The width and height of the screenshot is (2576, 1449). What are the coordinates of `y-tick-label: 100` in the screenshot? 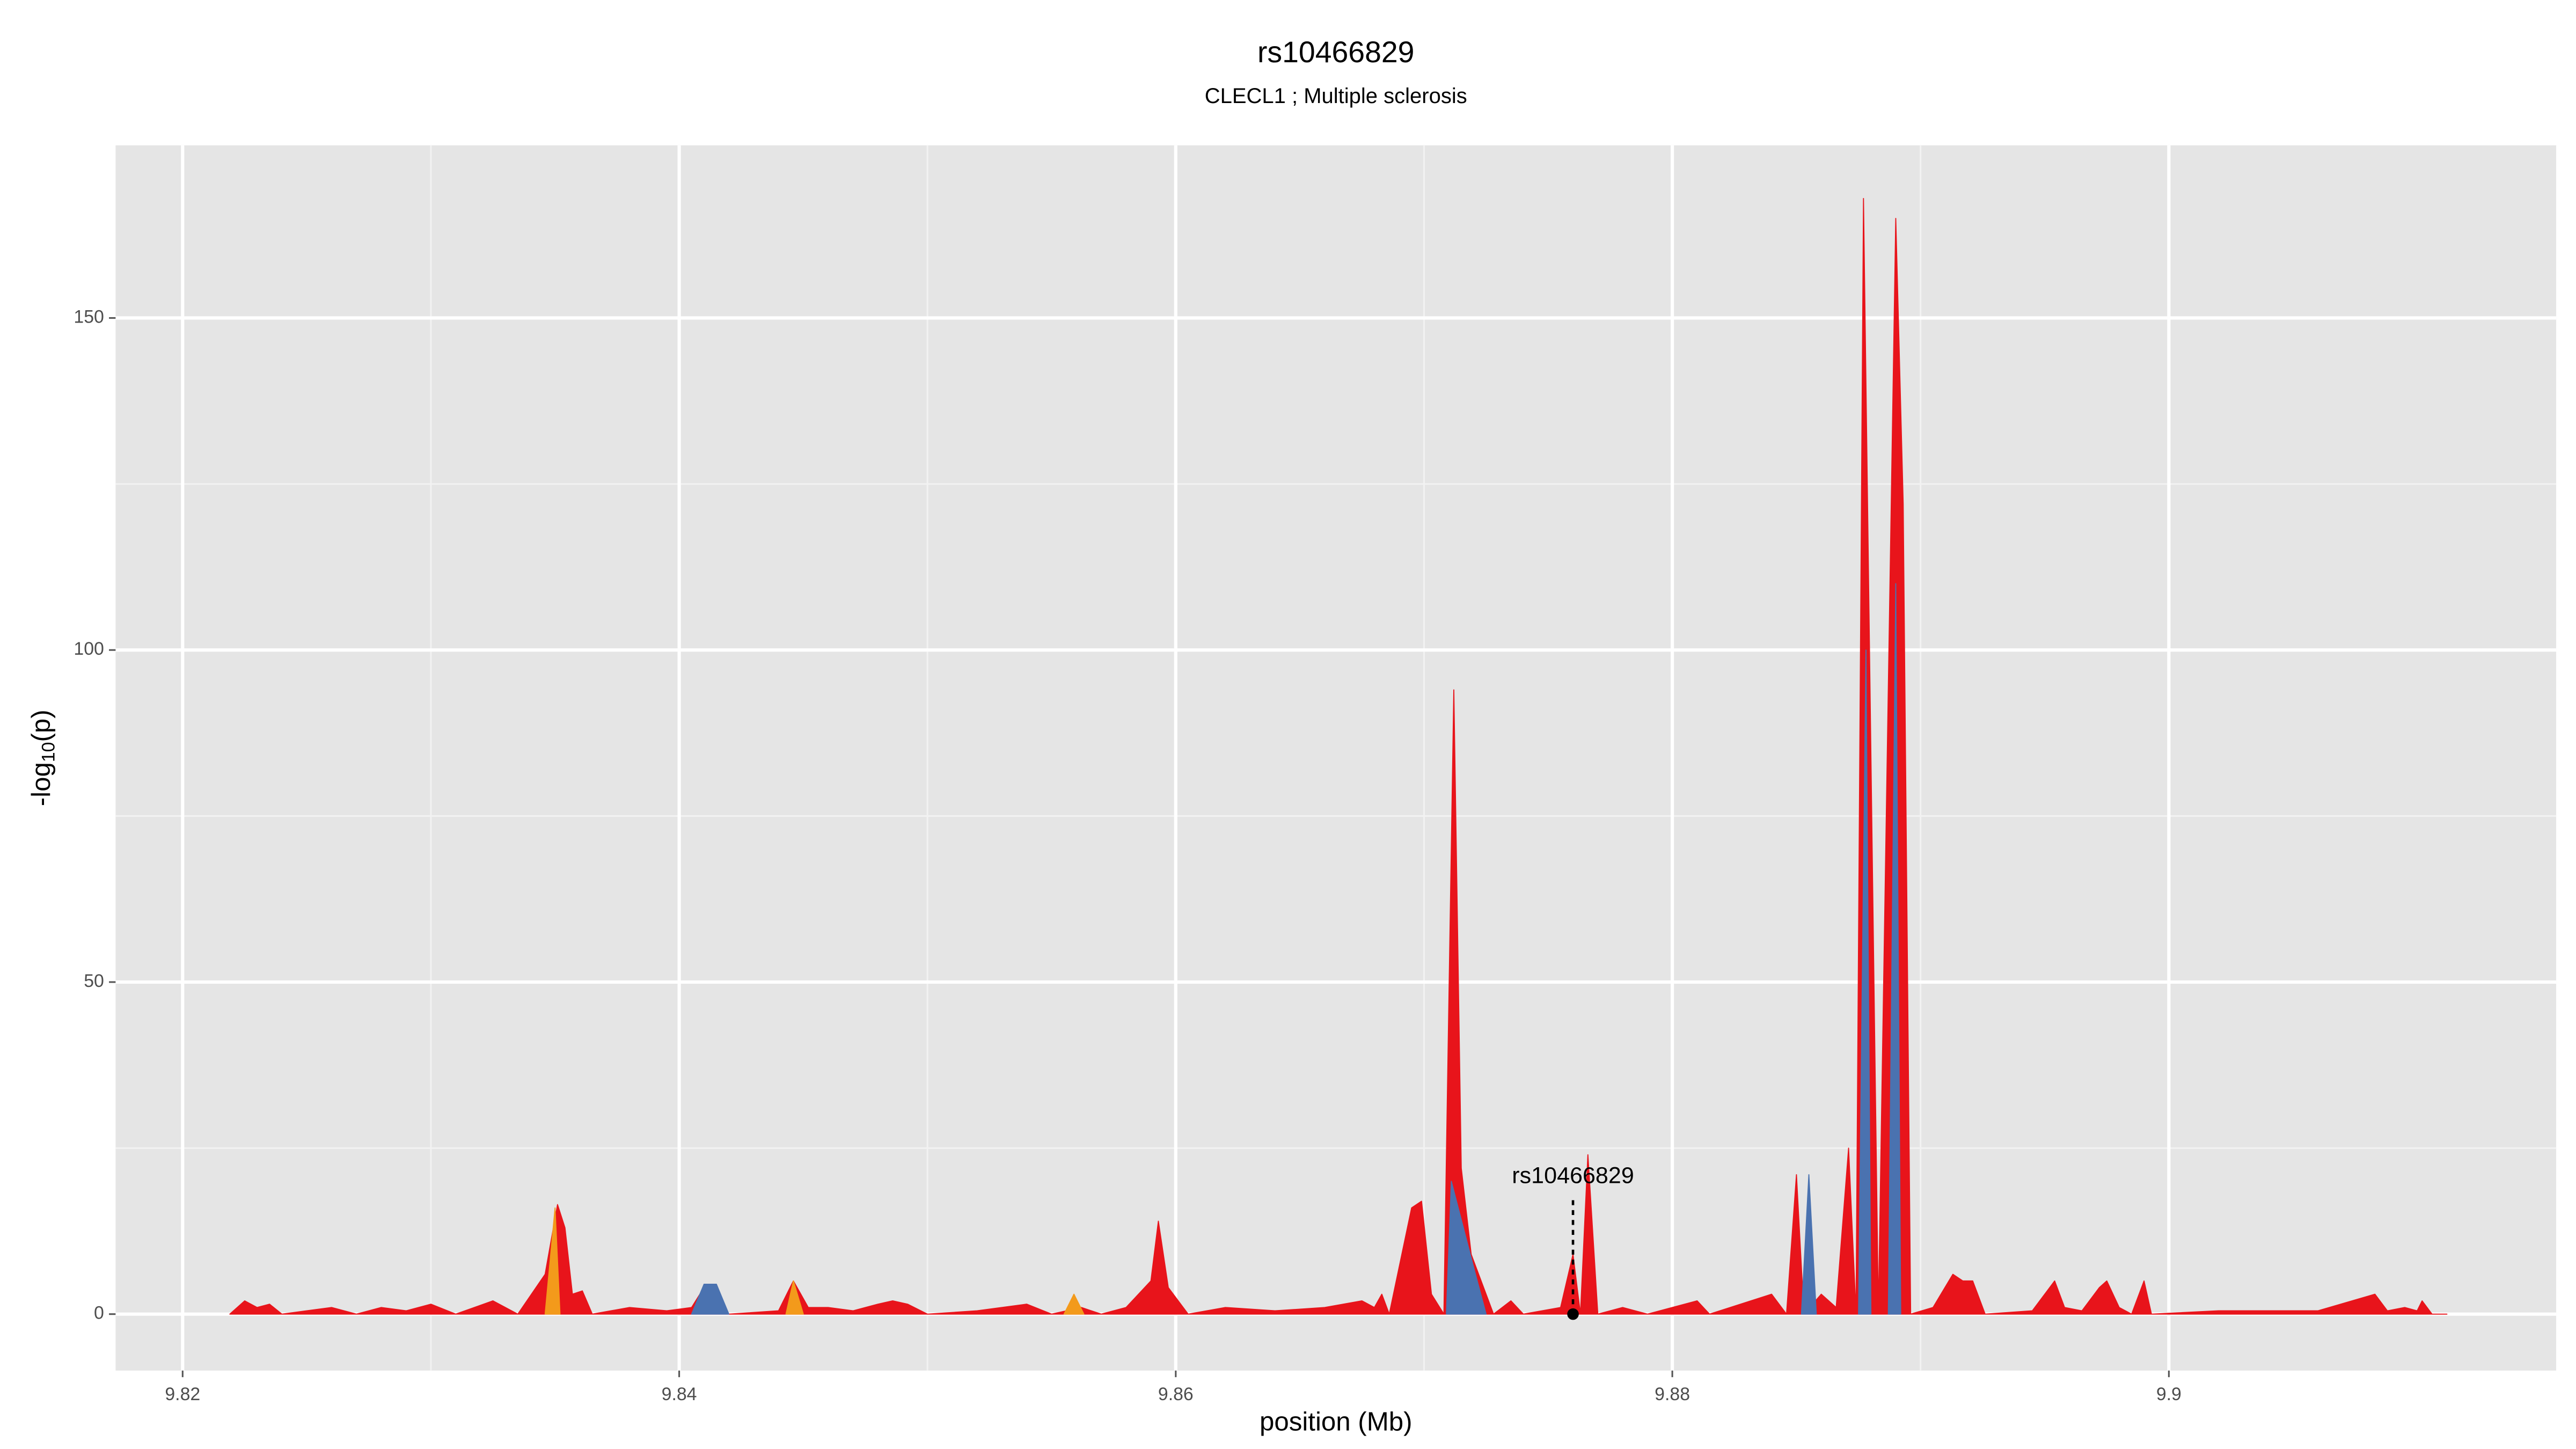 It's located at (89, 649).